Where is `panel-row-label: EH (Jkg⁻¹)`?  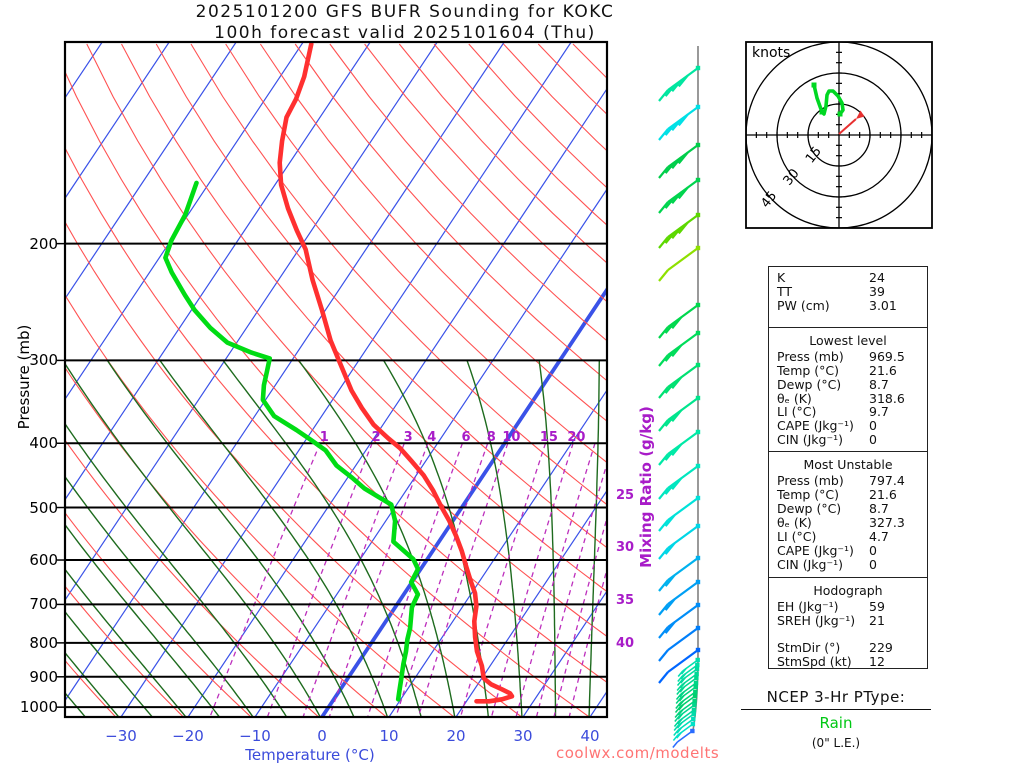
panel-row-label: EH (Jkg⁻¹) is located at coordinates (808, 606).